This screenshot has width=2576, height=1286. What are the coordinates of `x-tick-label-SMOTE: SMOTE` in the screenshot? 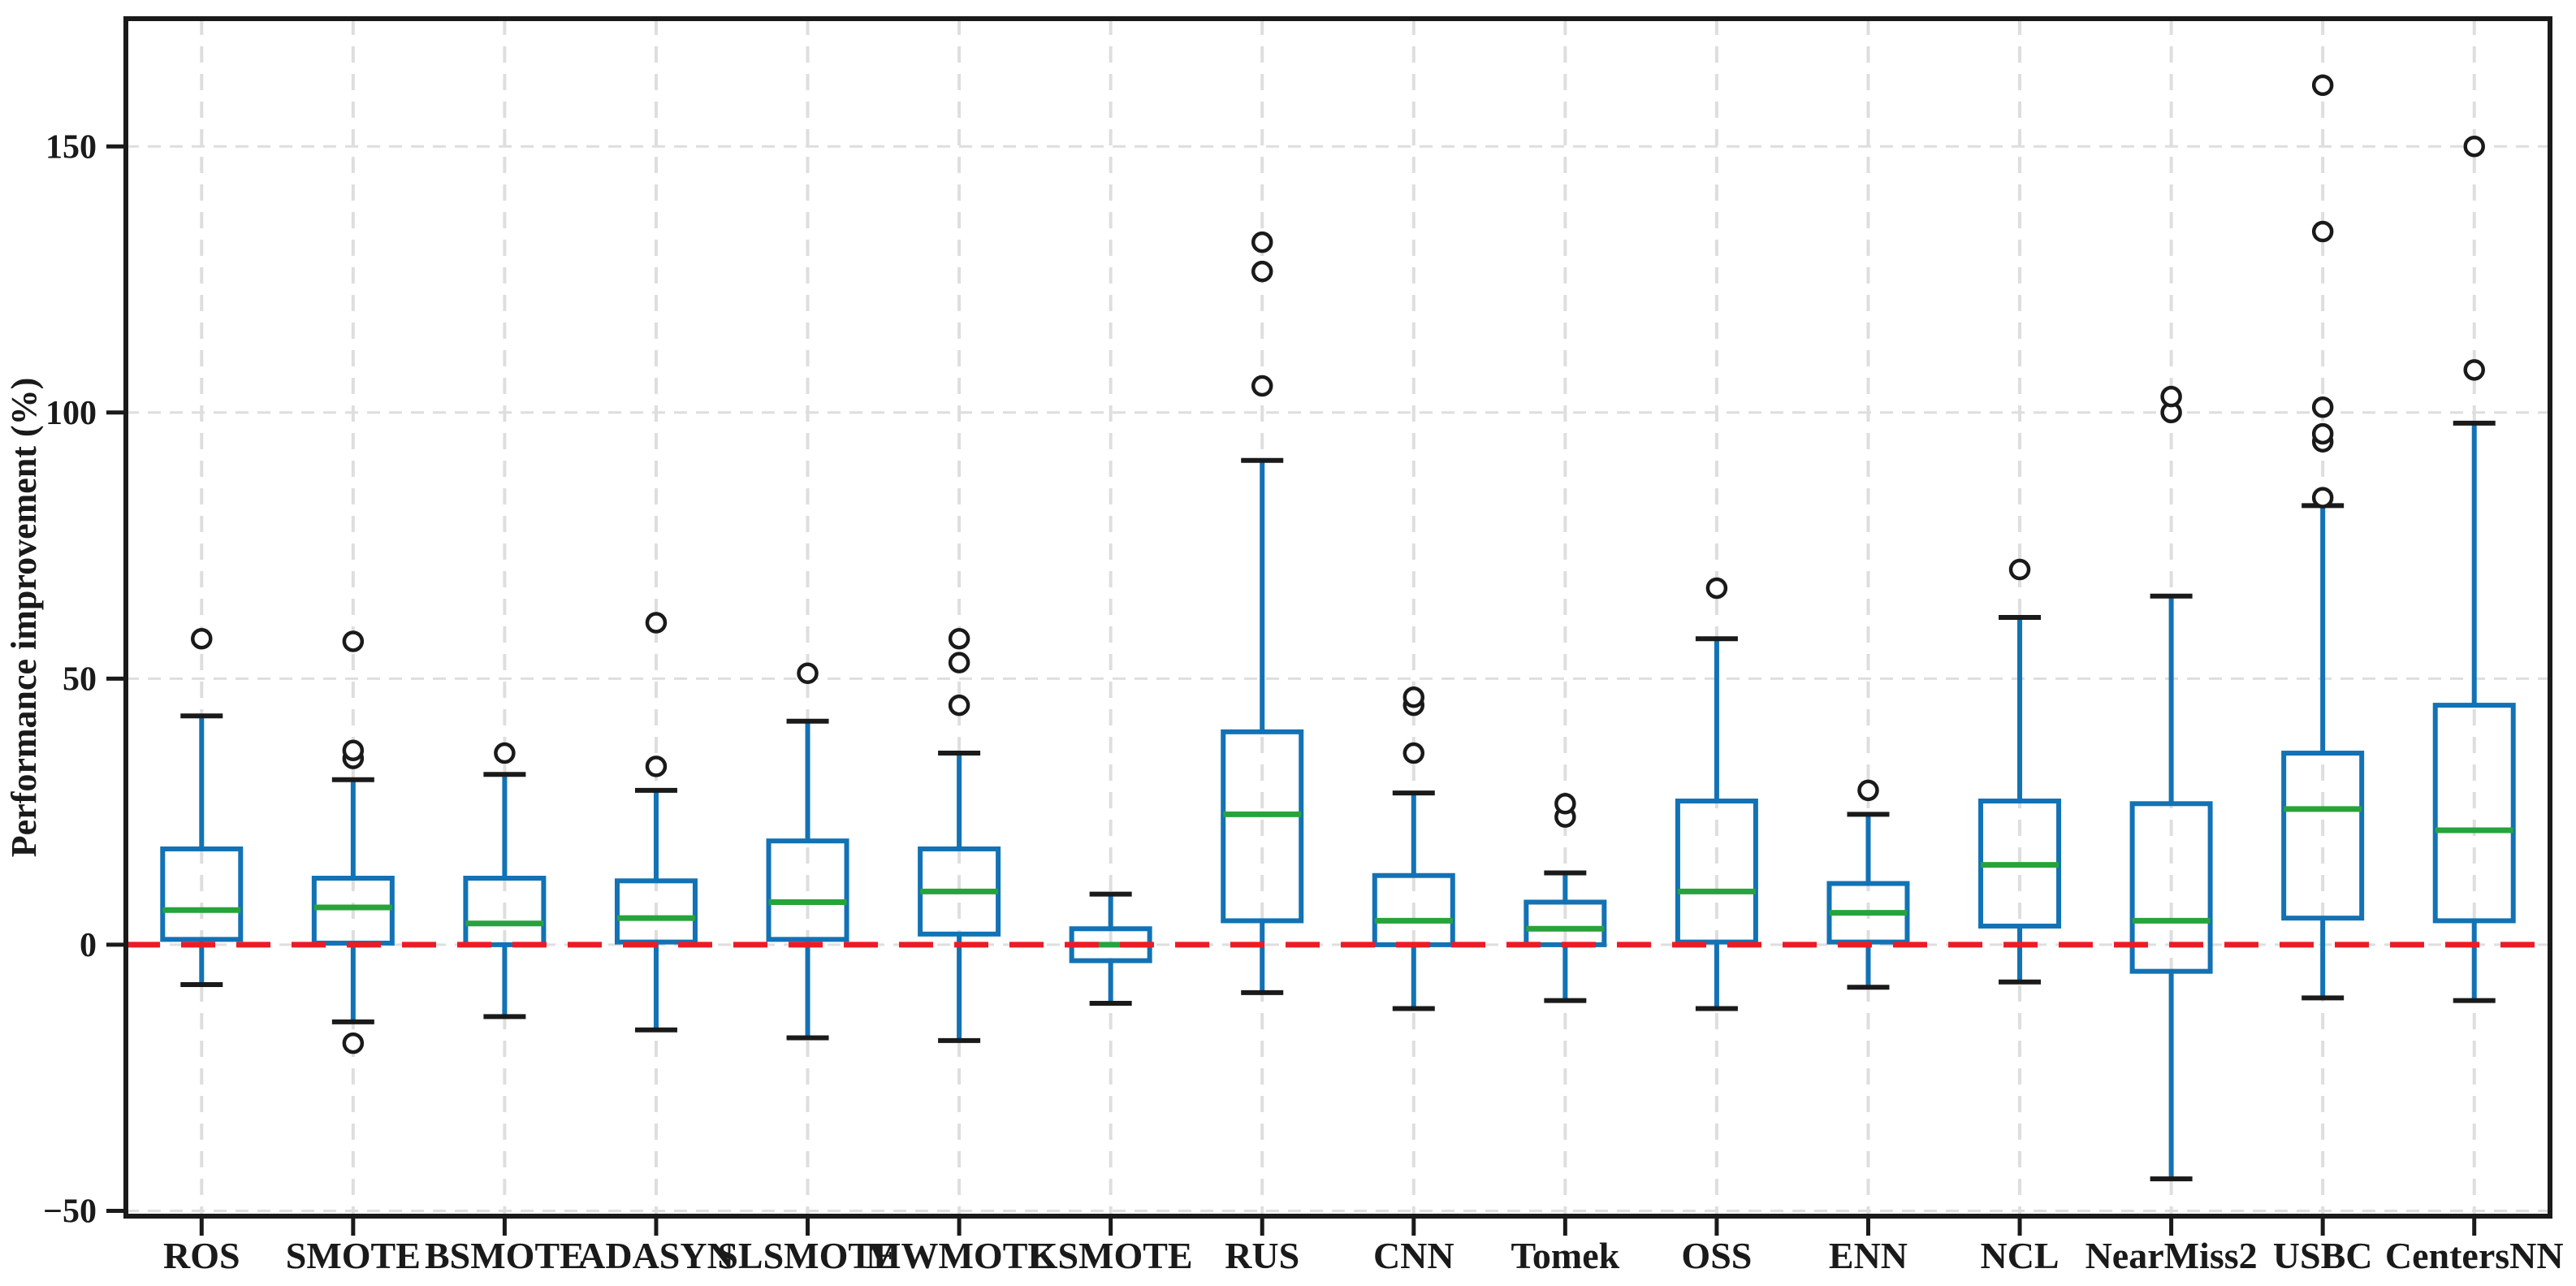 It's located at (353, 1256).